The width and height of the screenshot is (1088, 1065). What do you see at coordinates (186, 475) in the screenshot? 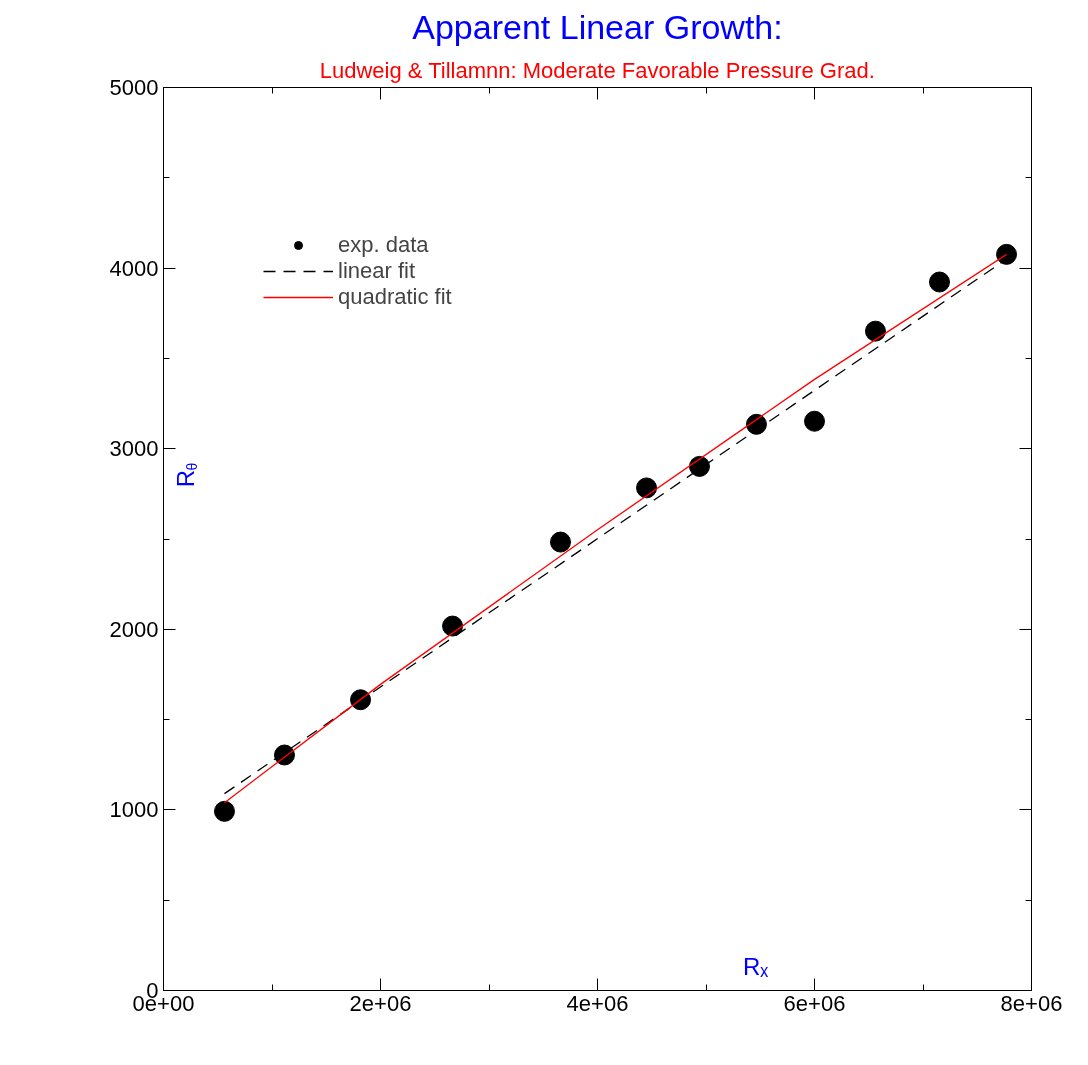
I see `y-axis-title: Rθ` at bounding box center [186, 475].